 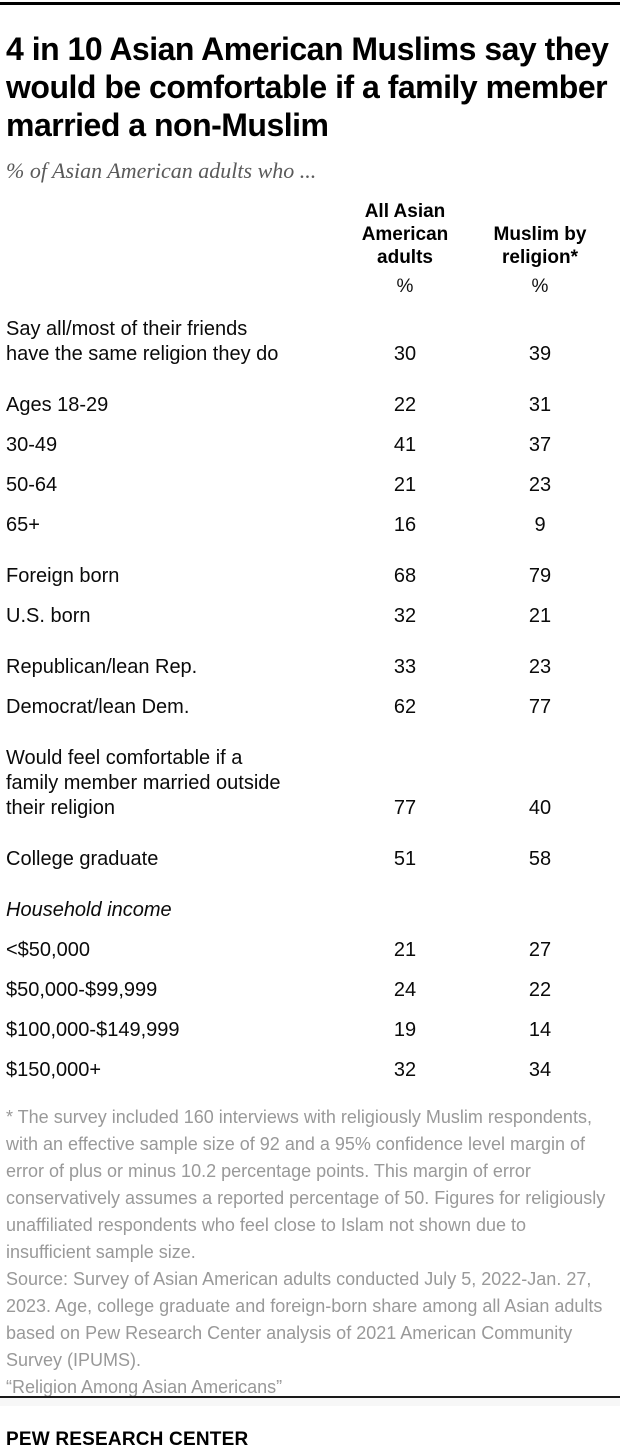 What do you see at coordinates (540, 286) in the screenshot?
I see `unit-percent-col2: %` at bounding box center [540, 286].